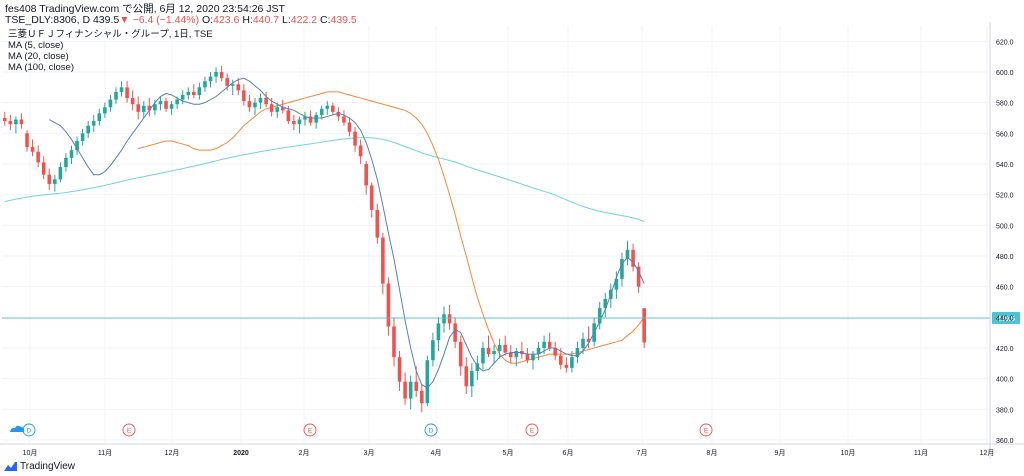 This screenshot has width=1024, height=476. I want to click on event-letter: D, so click(29, 431).